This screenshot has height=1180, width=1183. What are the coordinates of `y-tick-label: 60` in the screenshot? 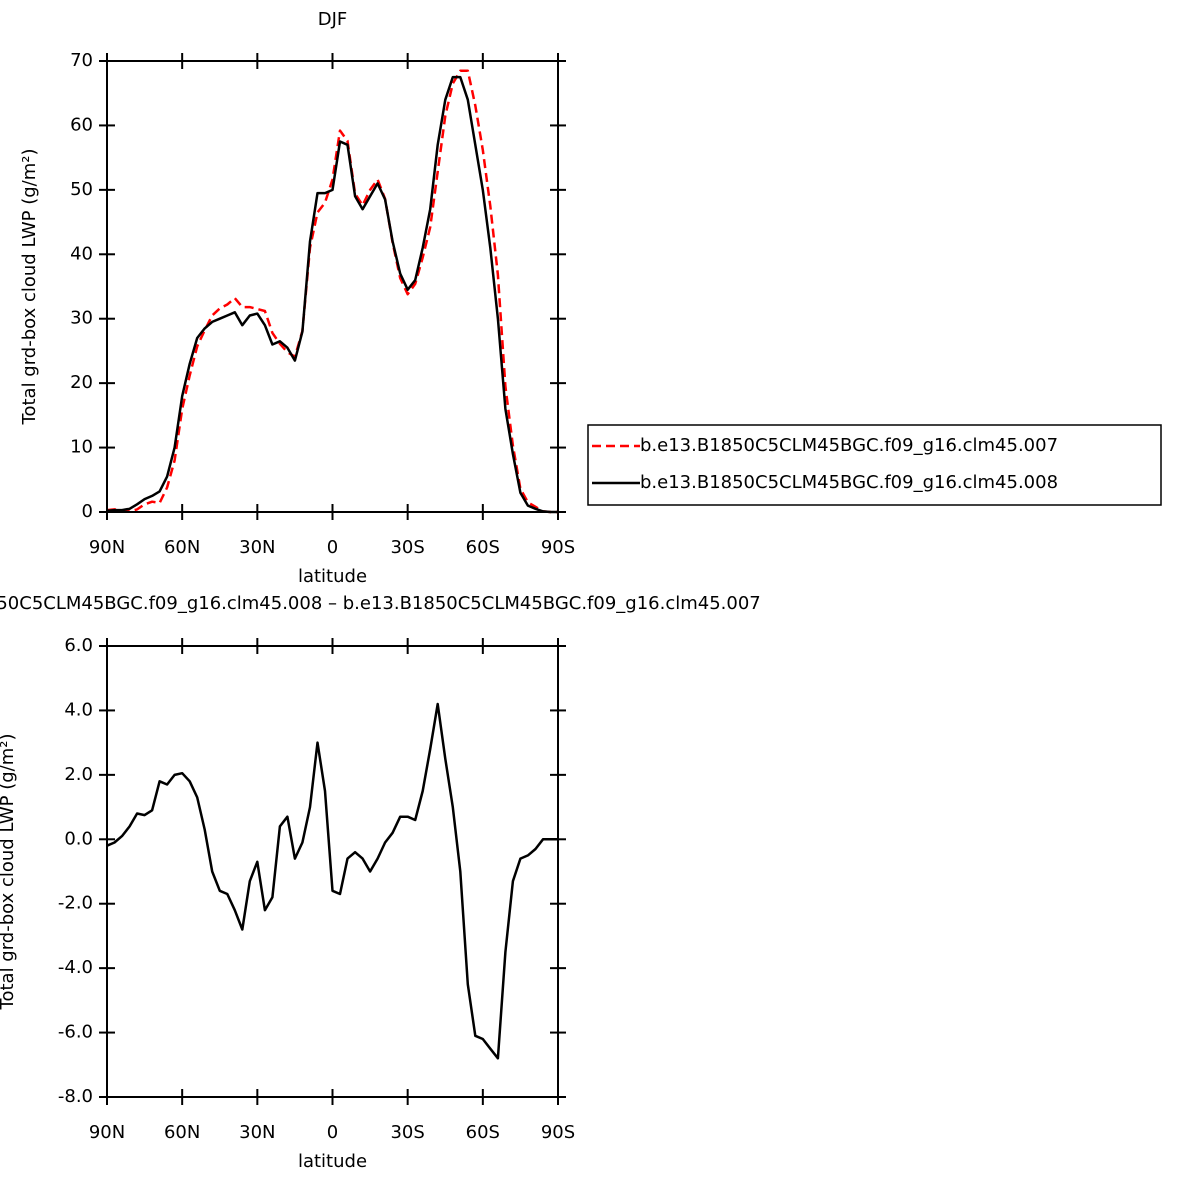 It's located at (81, 124).